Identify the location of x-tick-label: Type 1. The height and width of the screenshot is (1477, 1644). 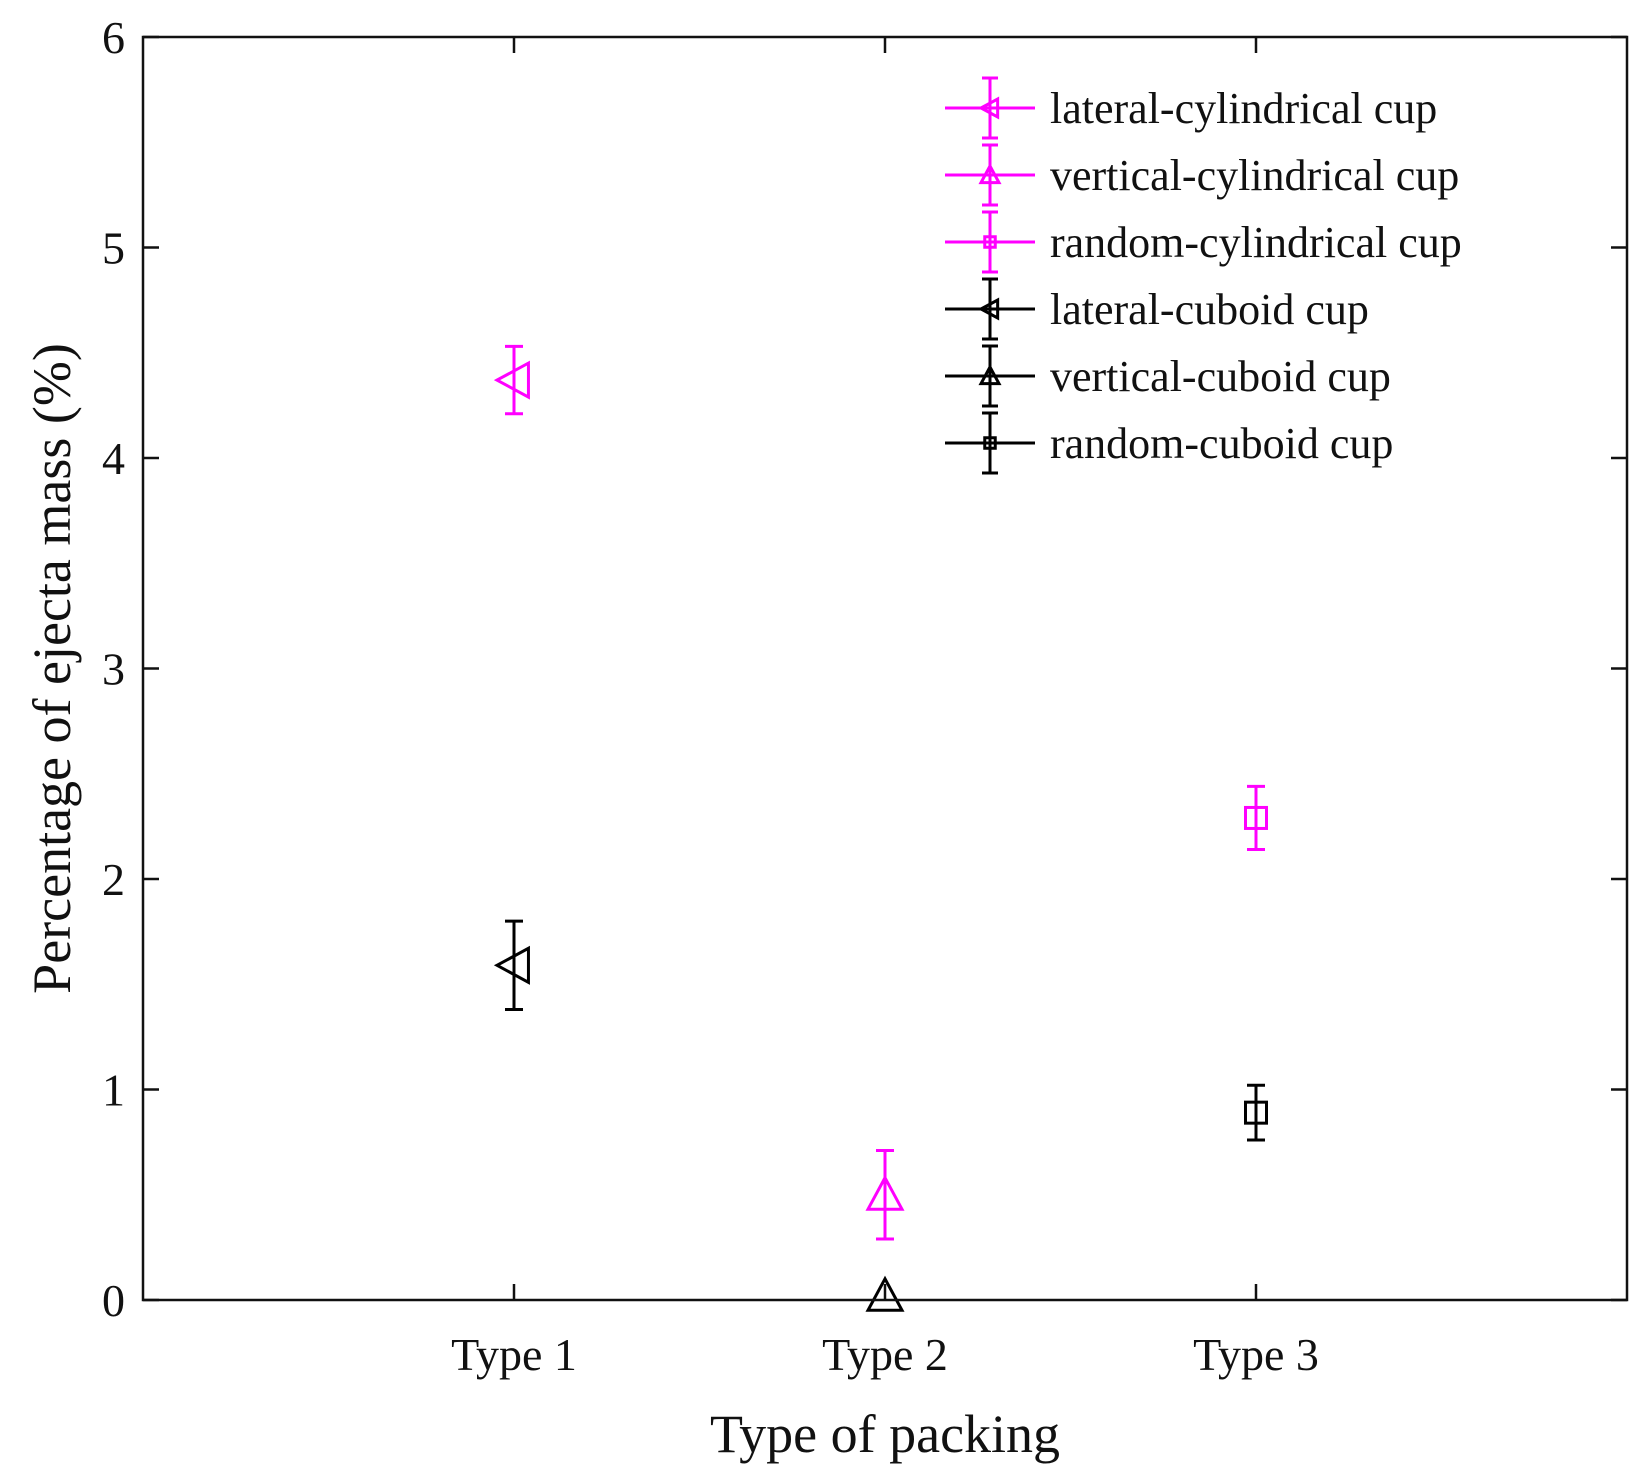
(514, 1354).